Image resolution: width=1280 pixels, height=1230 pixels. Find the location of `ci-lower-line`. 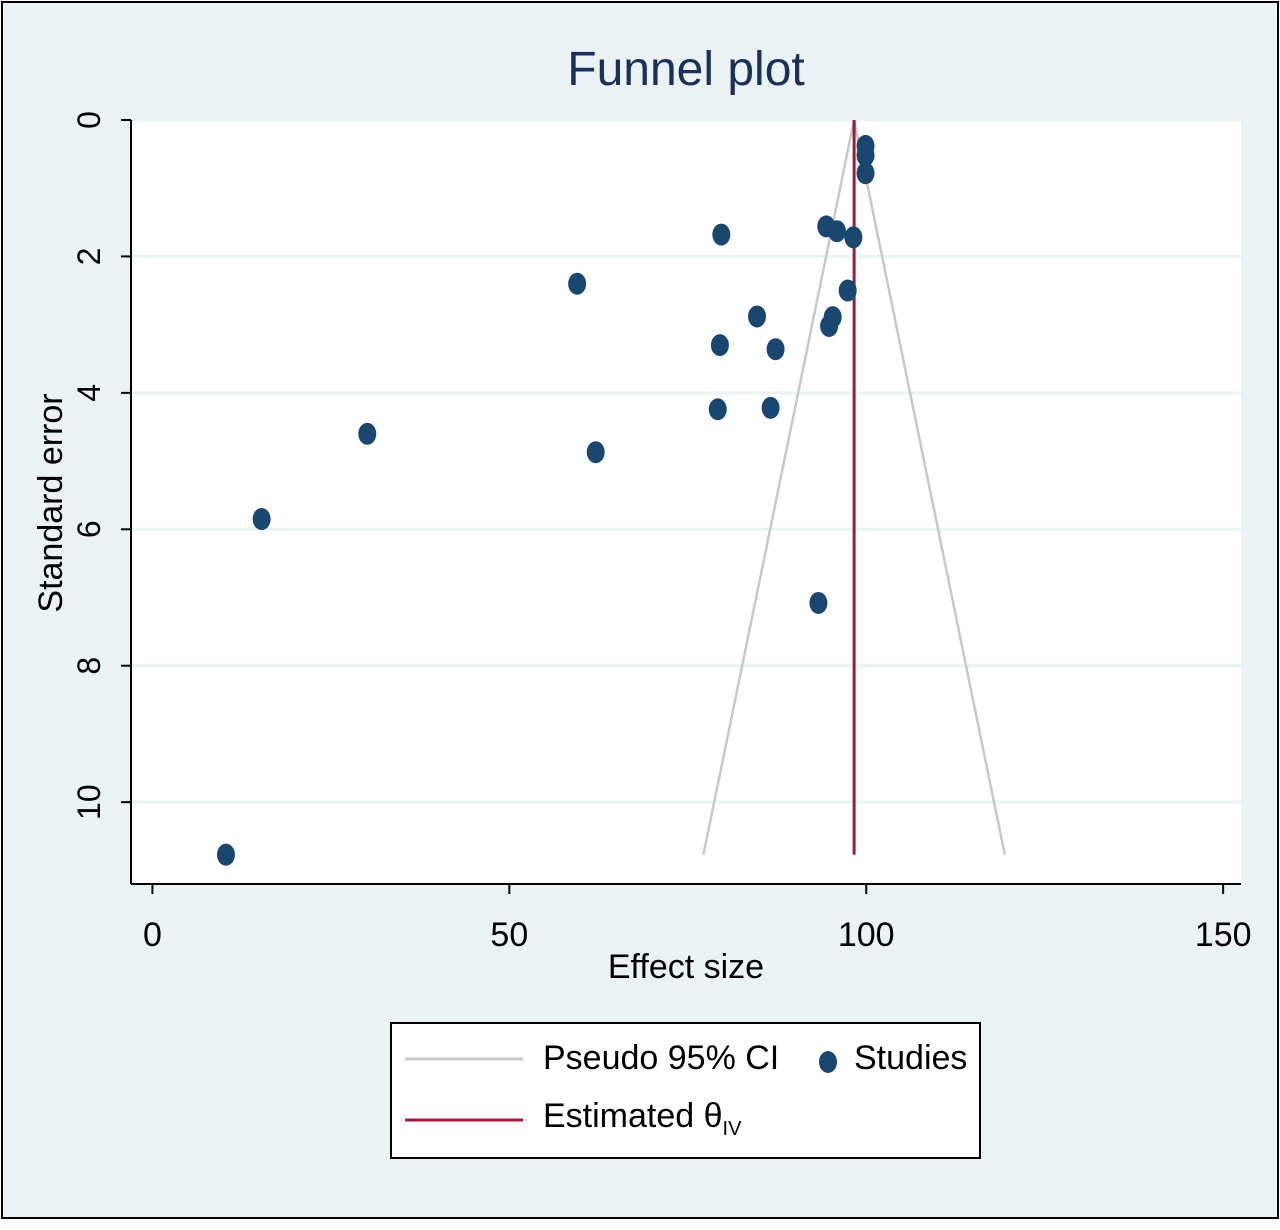

ci-lower-line is located at coordinates (779, 487).